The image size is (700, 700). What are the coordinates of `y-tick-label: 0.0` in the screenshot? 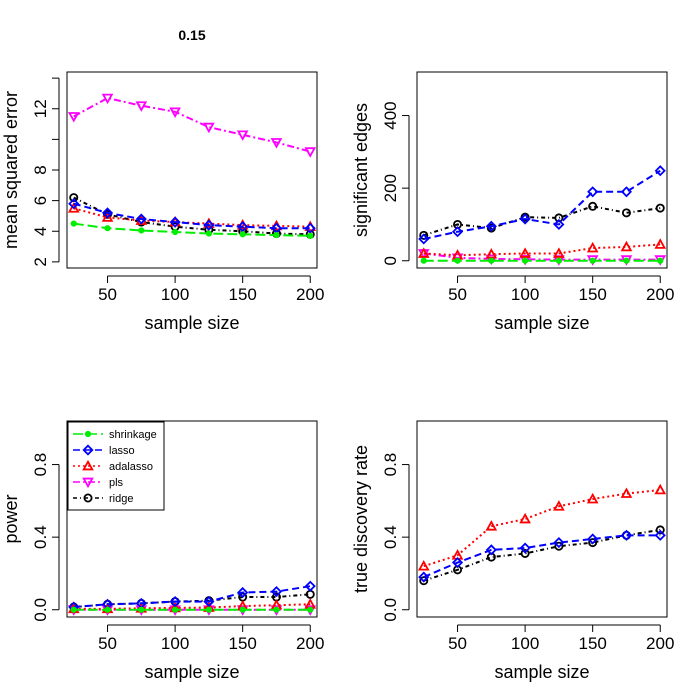 It's located at (40, 610).